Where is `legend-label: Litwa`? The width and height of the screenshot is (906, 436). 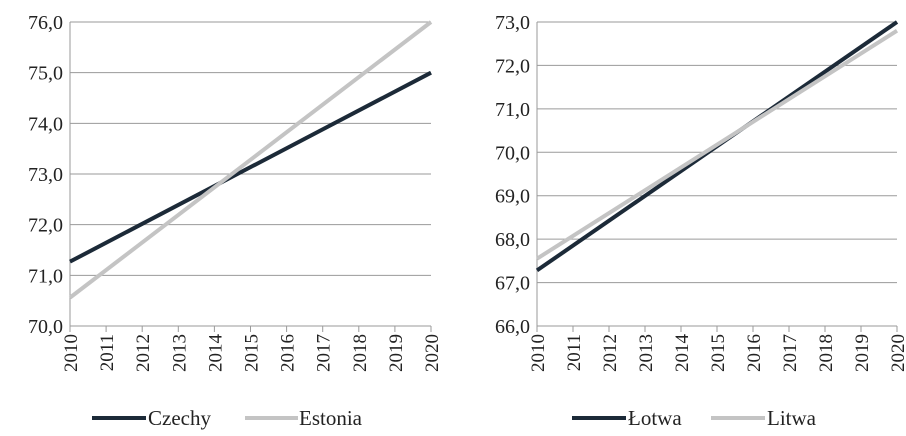
legend-label: Litwa is located at coordinates (792, 418).